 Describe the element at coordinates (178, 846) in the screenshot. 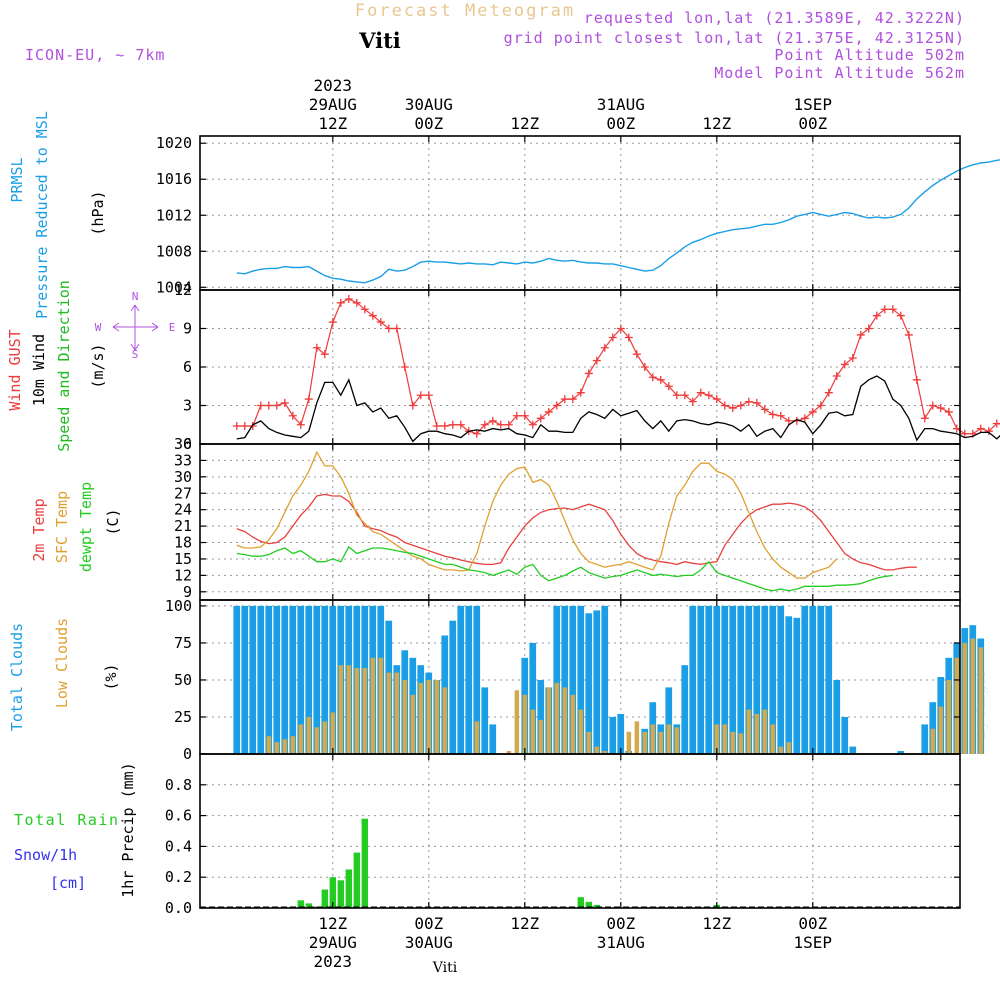

I see `y-tick-label: 0.4` at that location.